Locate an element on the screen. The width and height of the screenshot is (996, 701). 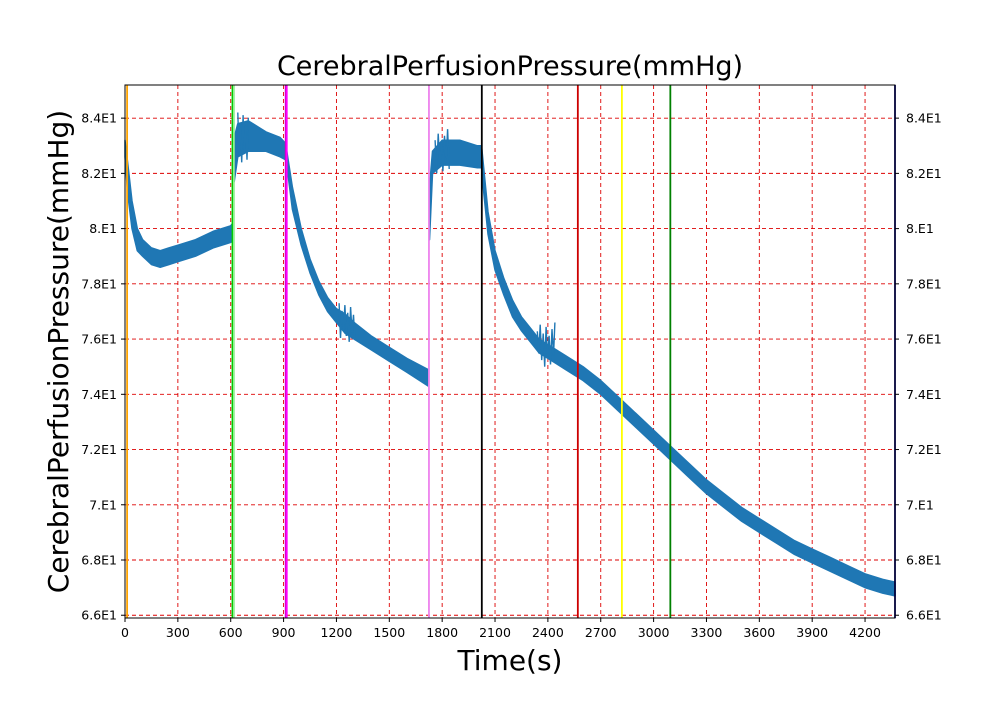
x-tick-label: 1500 is located at coordinates (389, 632).